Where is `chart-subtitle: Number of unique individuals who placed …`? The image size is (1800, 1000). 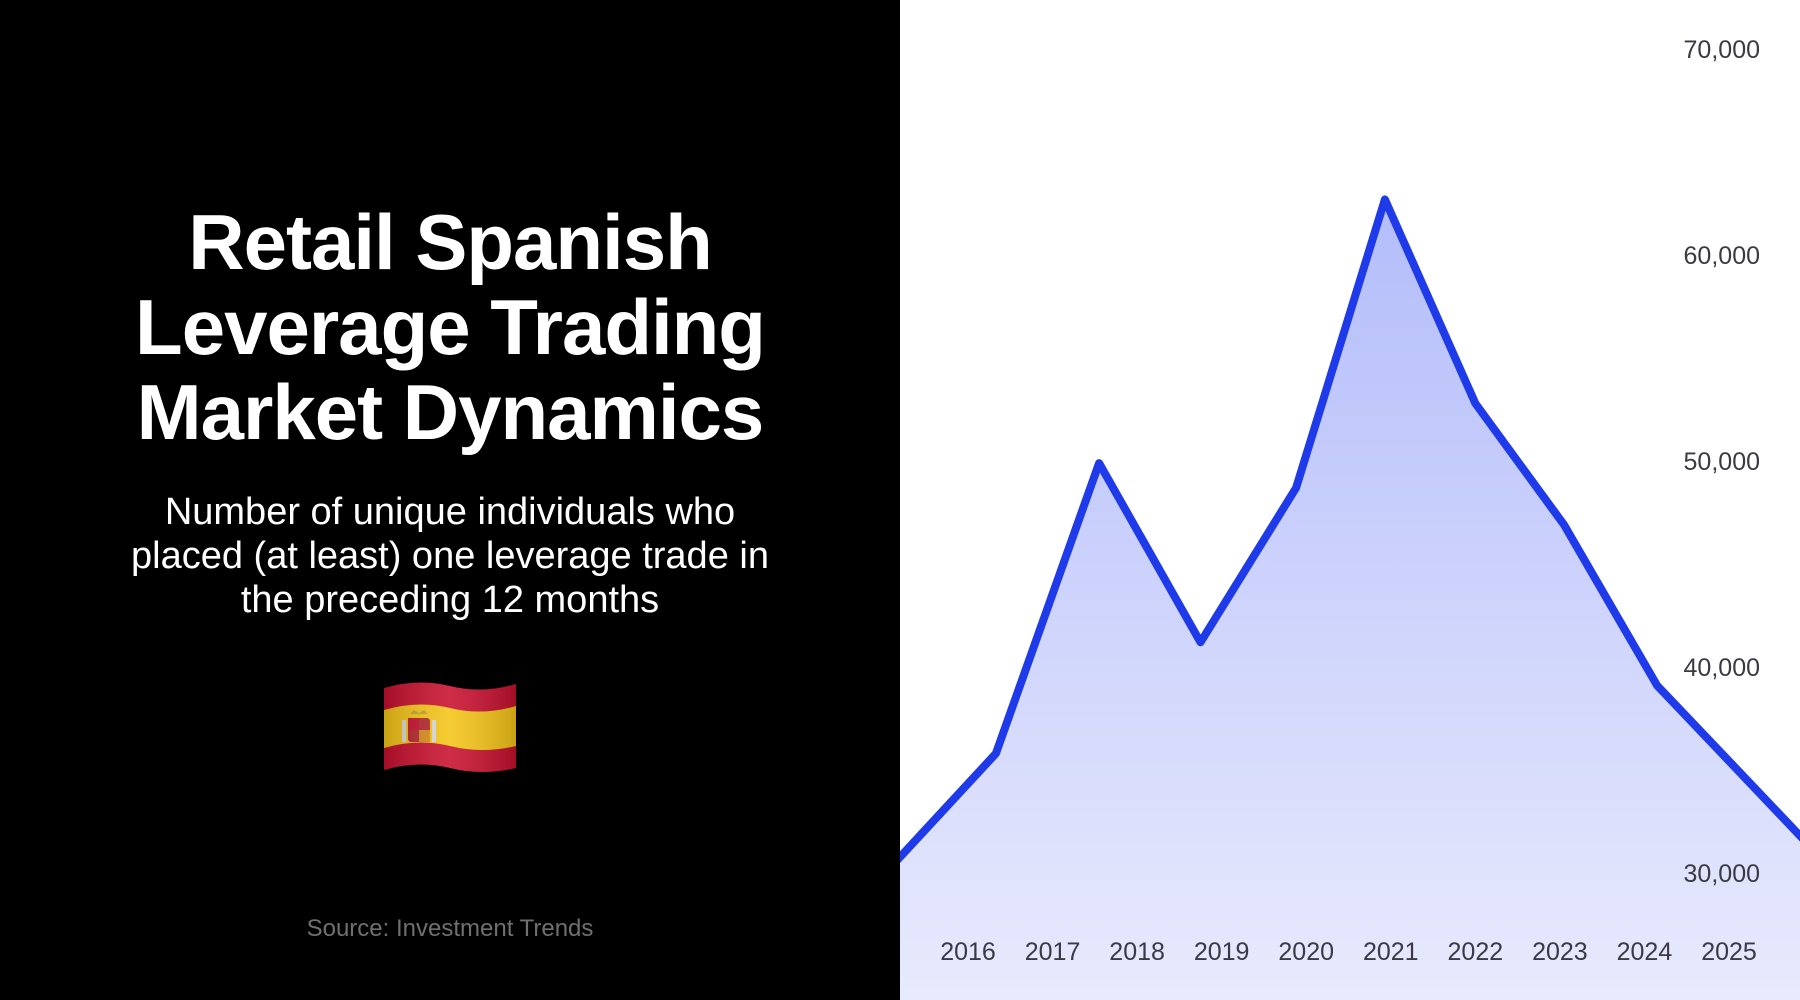
chart-subtitle: Number of unique individuals who placed … is located at coordinates (450, 556).